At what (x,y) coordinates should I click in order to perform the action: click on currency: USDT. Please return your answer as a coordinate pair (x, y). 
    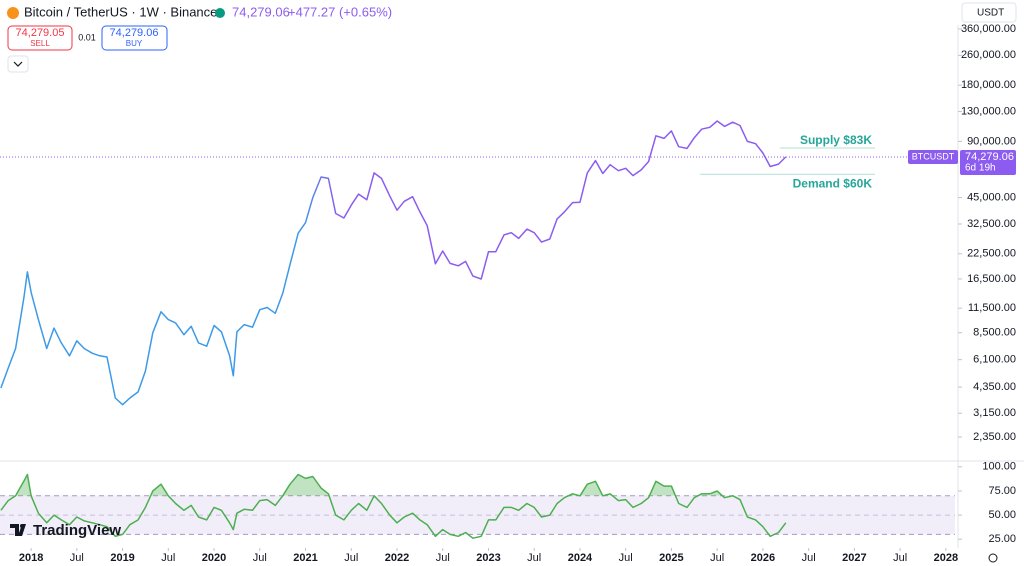
    Looking at the image, I should click on (990, 13).